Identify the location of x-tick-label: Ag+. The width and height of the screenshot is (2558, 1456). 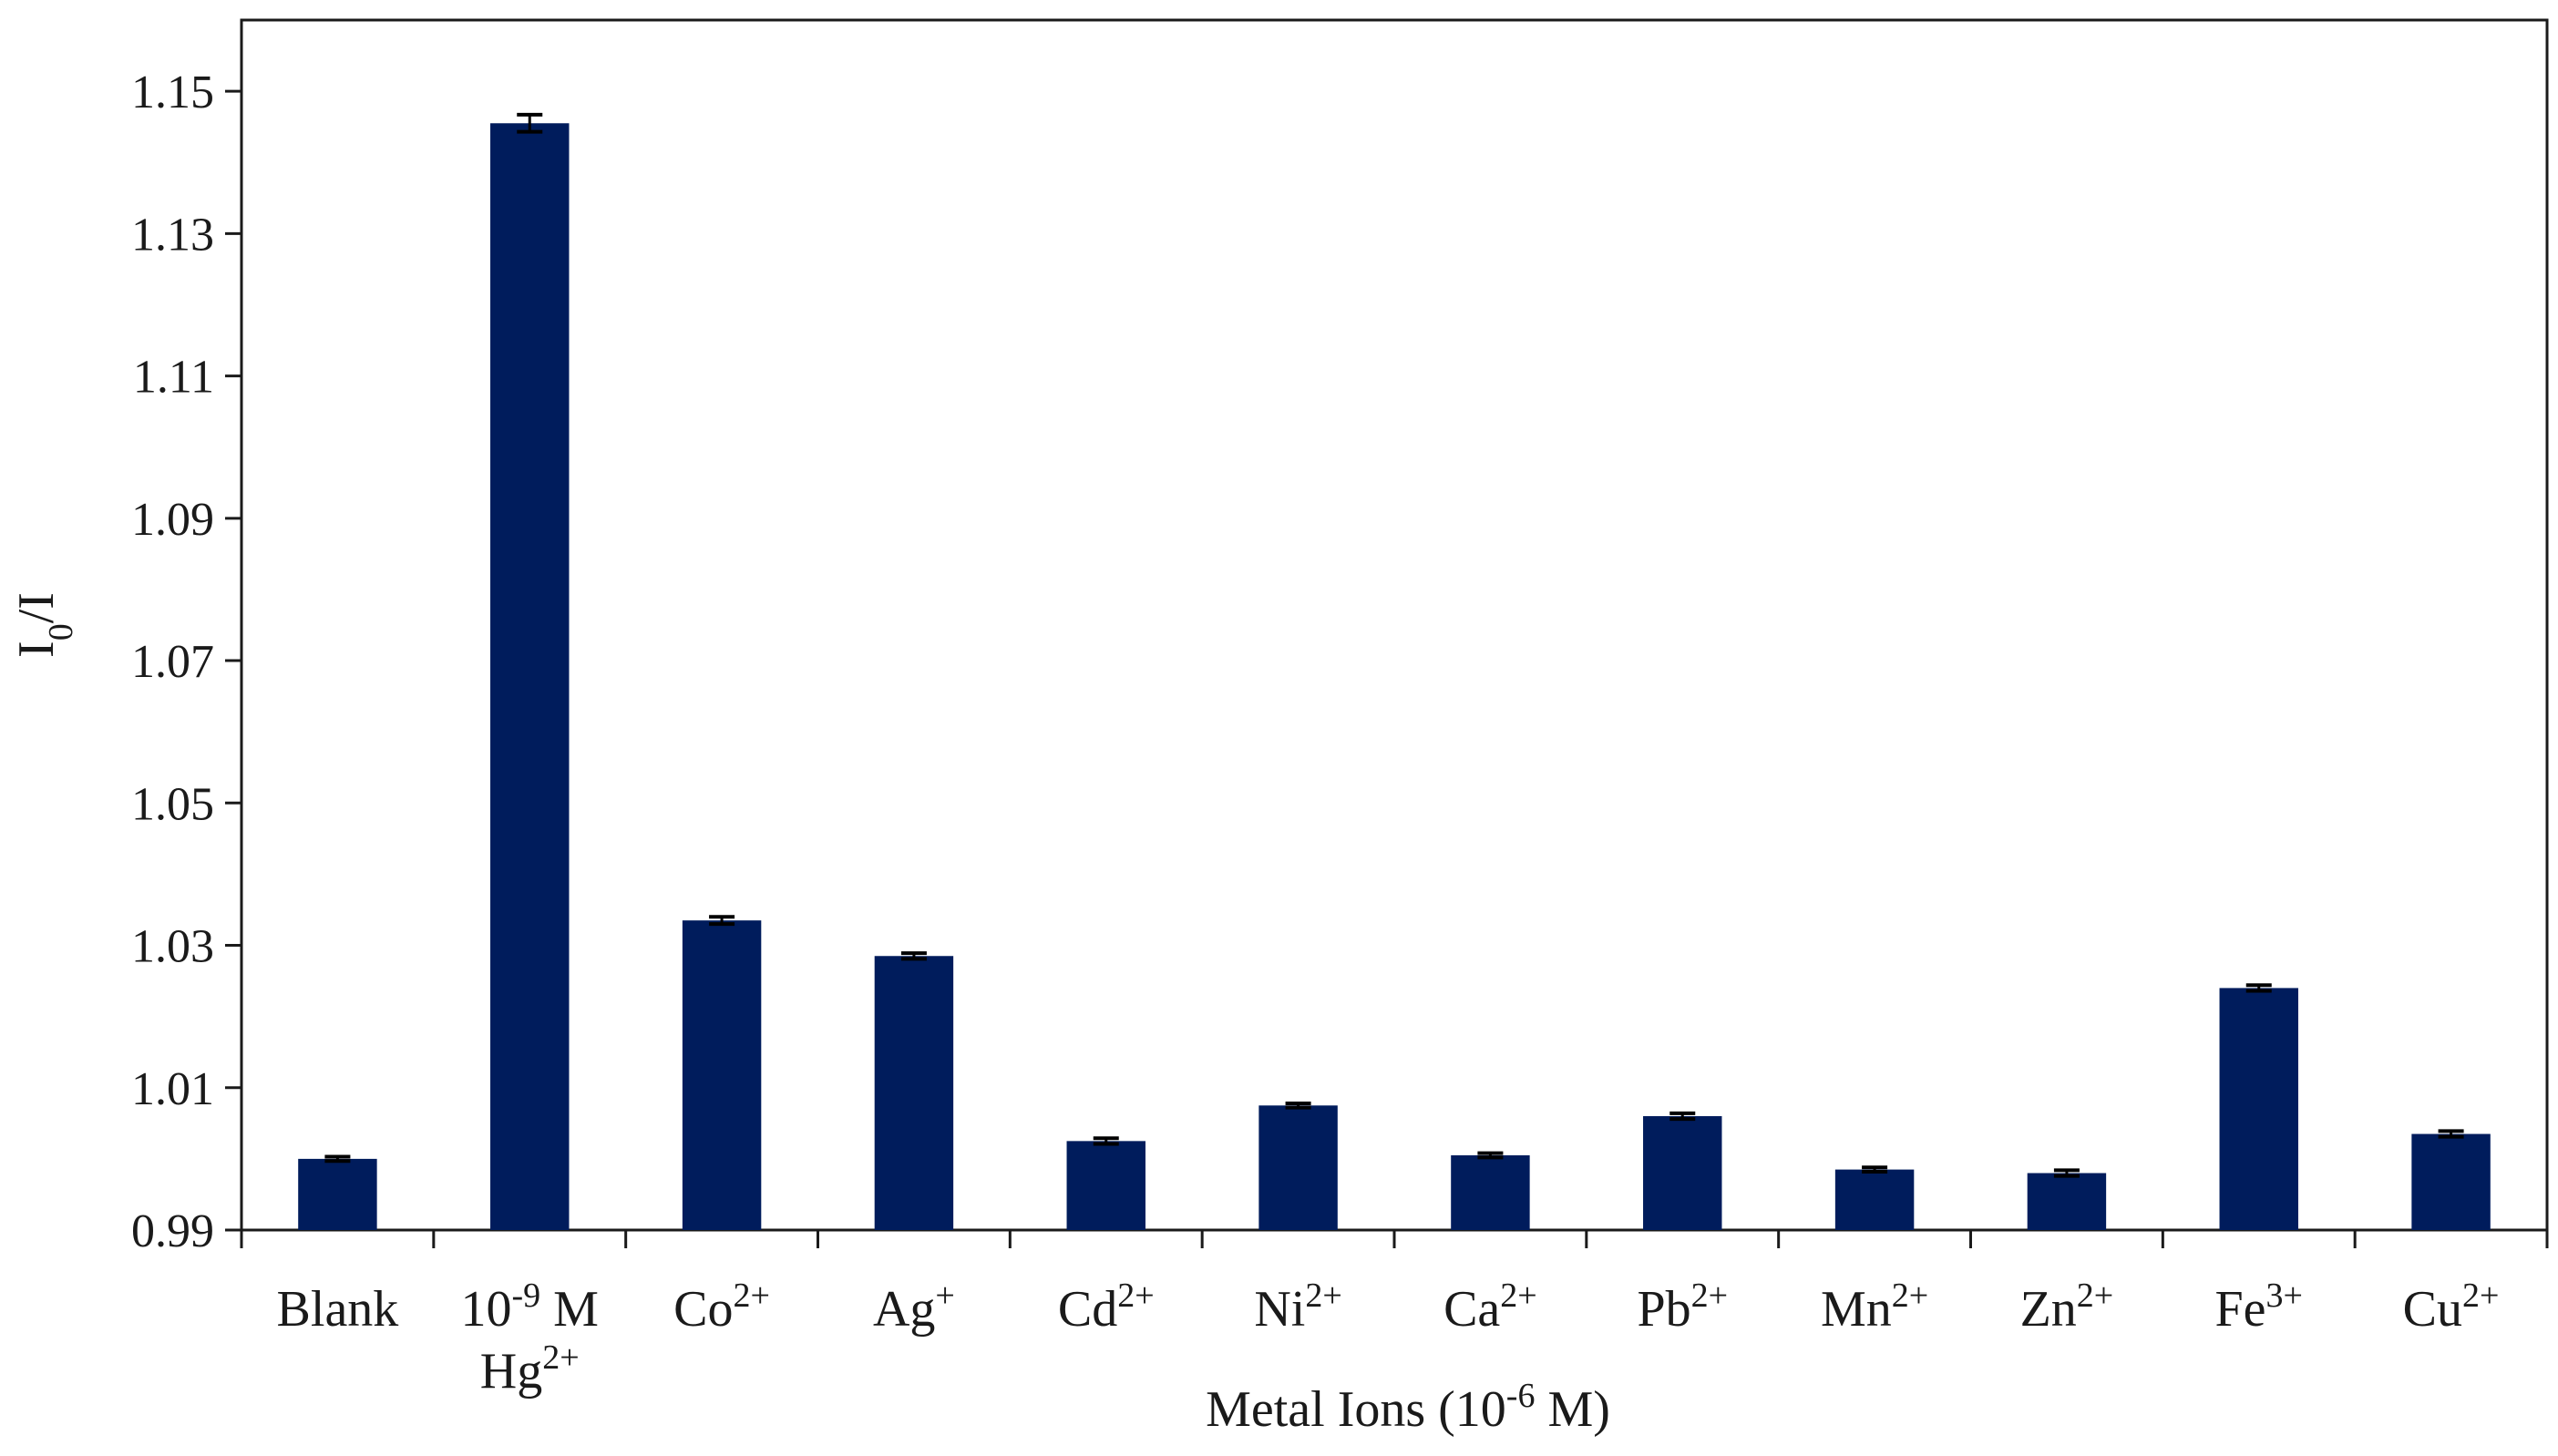
(914, 1308).